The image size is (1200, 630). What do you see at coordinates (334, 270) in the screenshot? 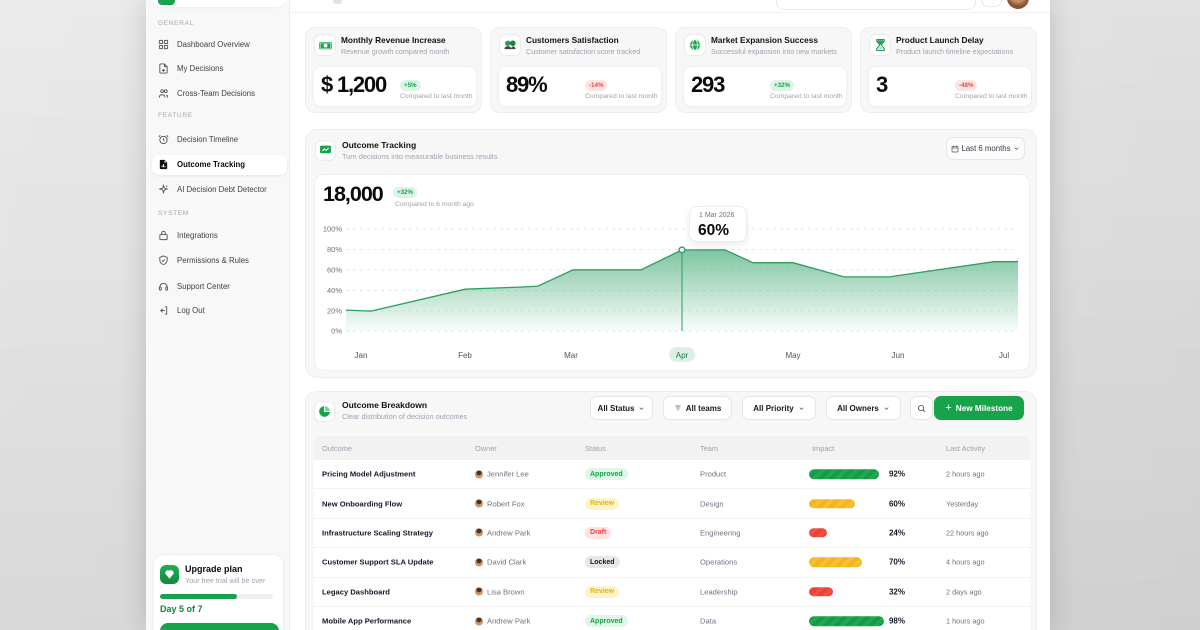
I see `svg-text: 60%` at bounding box center [334, 270].